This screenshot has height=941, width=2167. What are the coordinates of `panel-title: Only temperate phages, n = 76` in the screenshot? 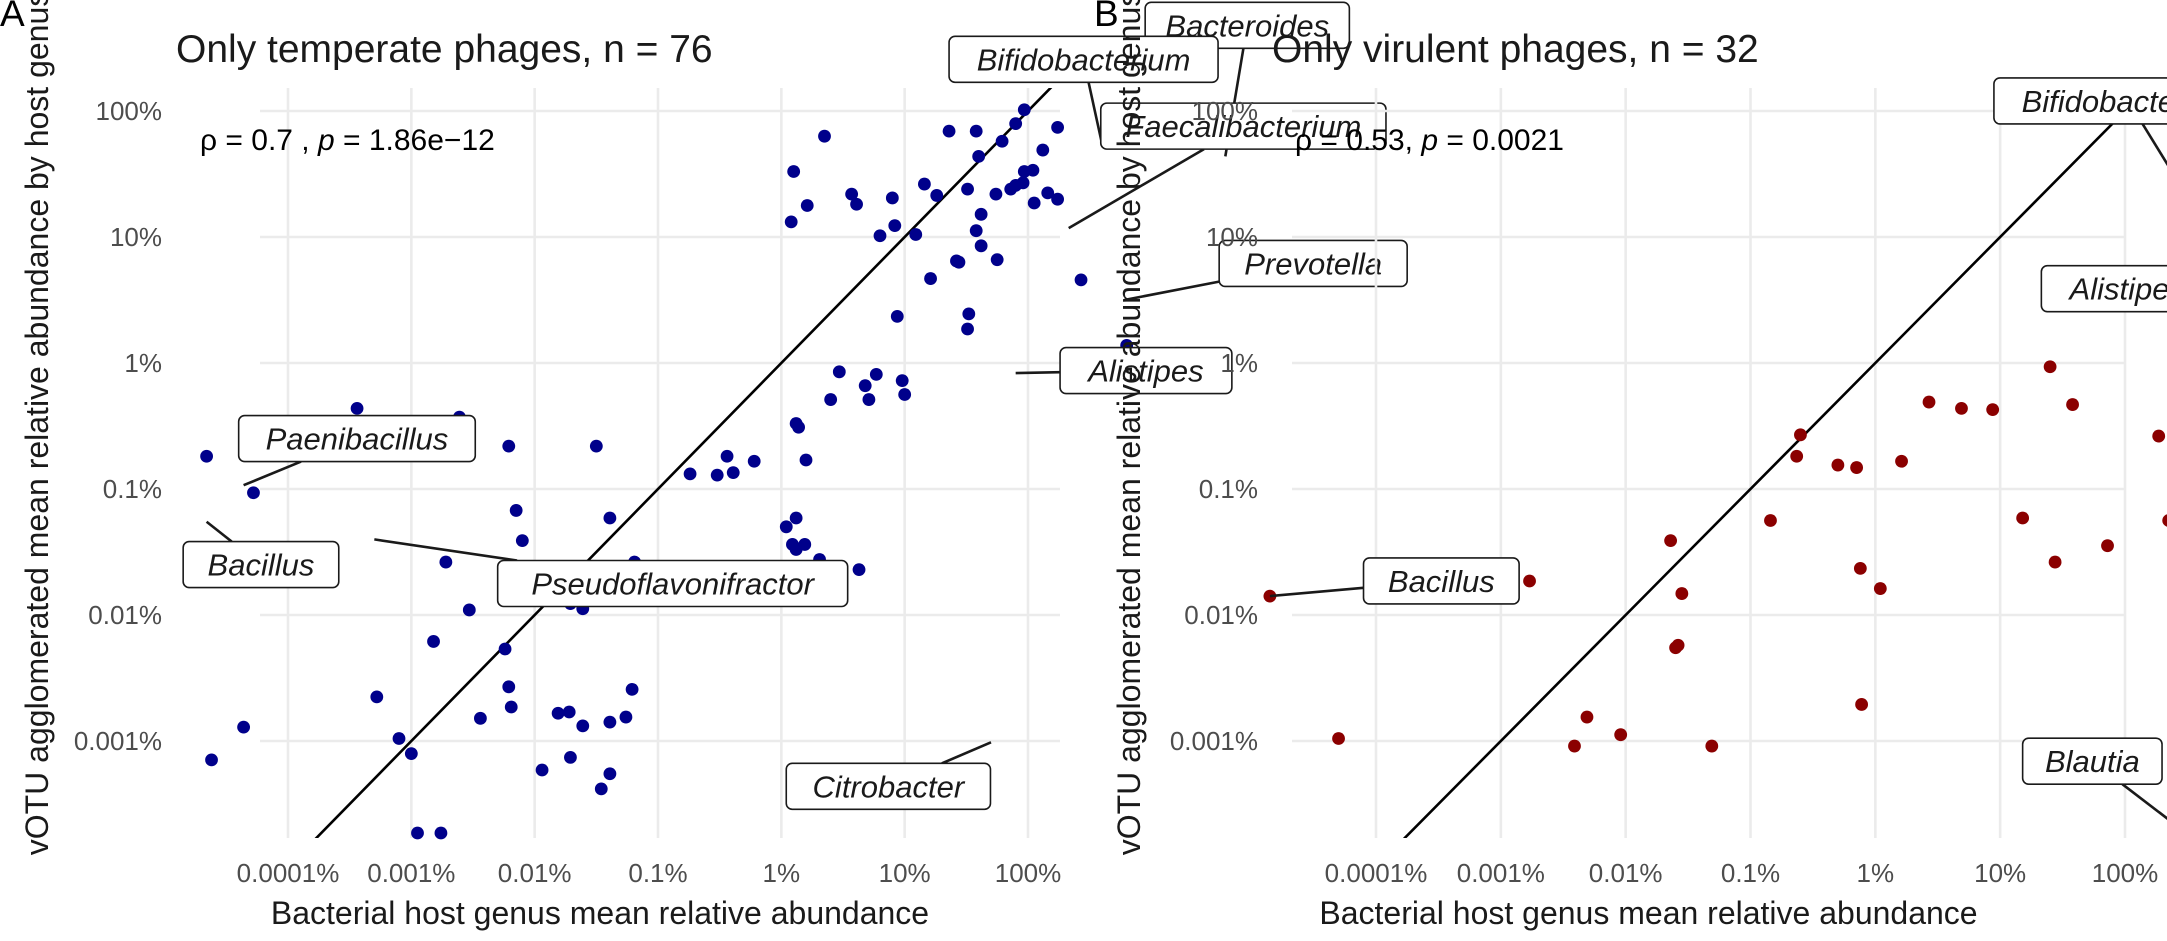 It's located at (444, 49).